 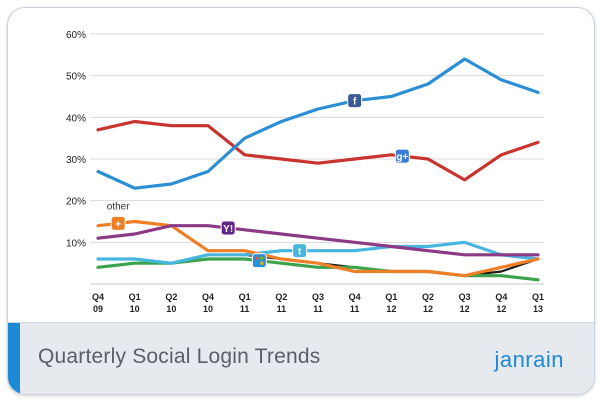 What do you see at coordinates (98, 309) in the screenshot?
I see `x-tick-label-year: 09` at bounding box center [98, 309].